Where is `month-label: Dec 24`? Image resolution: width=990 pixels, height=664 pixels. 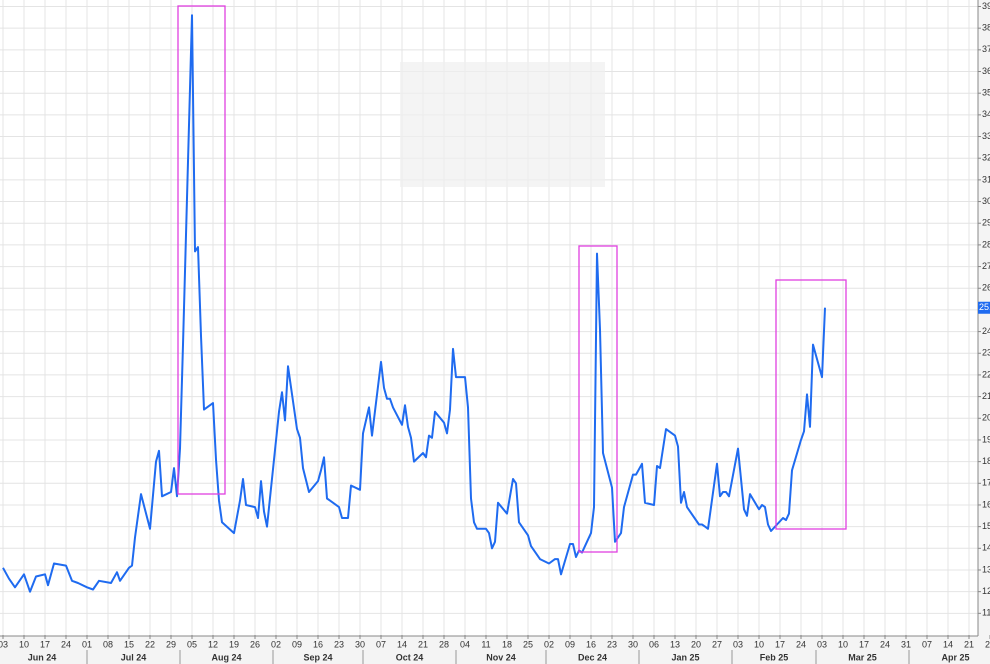
month-label: Dec 24 is located at coordinates (592, 657).